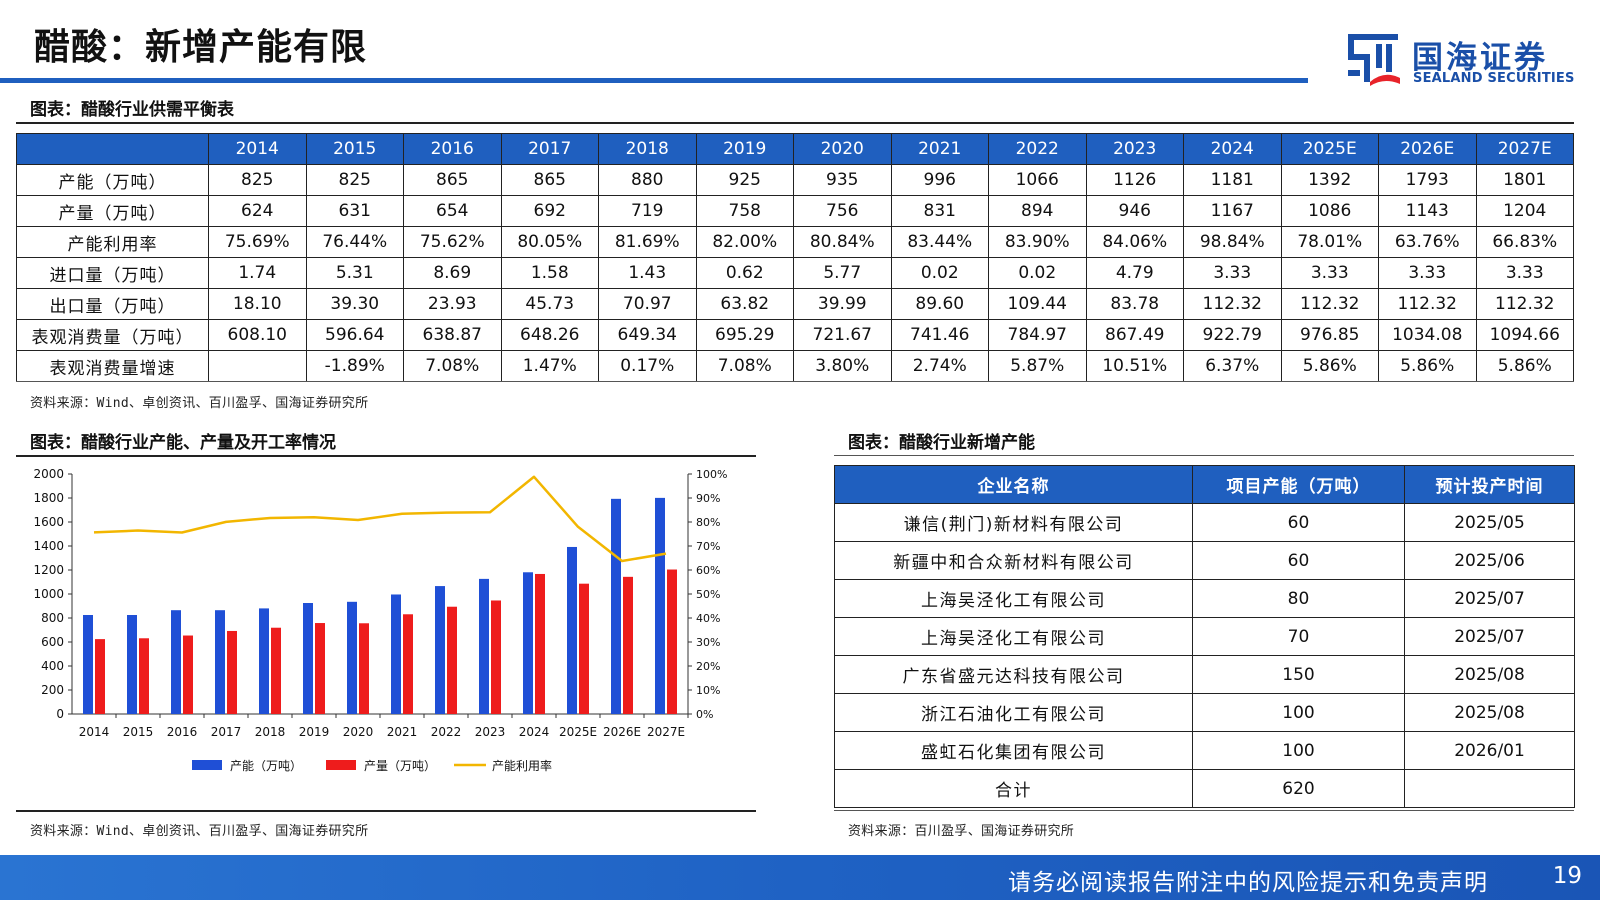  I want to click on table-cell: 1801, so click(1524, 180).